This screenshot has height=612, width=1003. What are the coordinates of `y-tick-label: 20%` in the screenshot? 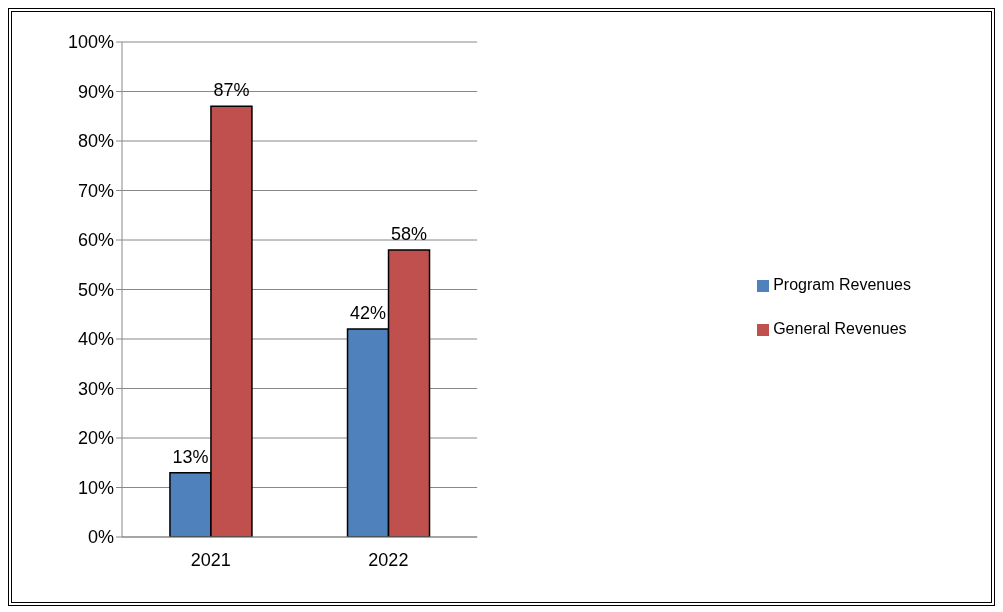 It's located at (95, 438).